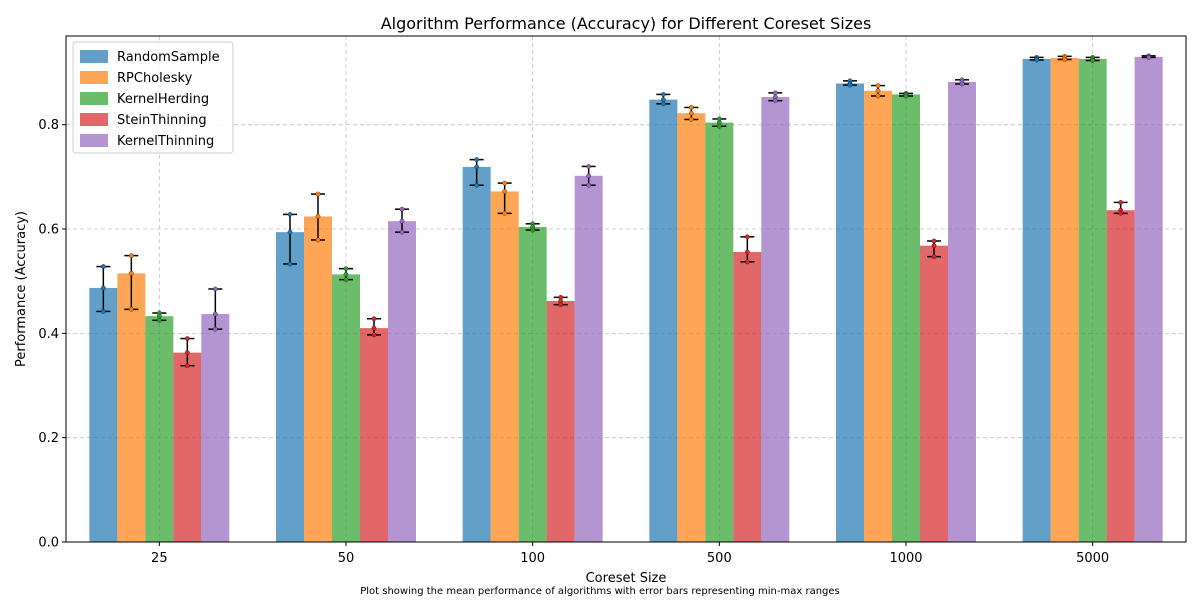 The height and width of the screenshot is (600, 1200). Describe the element at coordinates (48, 125) in the screenshot. I see `y-tick-label: 0.8` at that location.